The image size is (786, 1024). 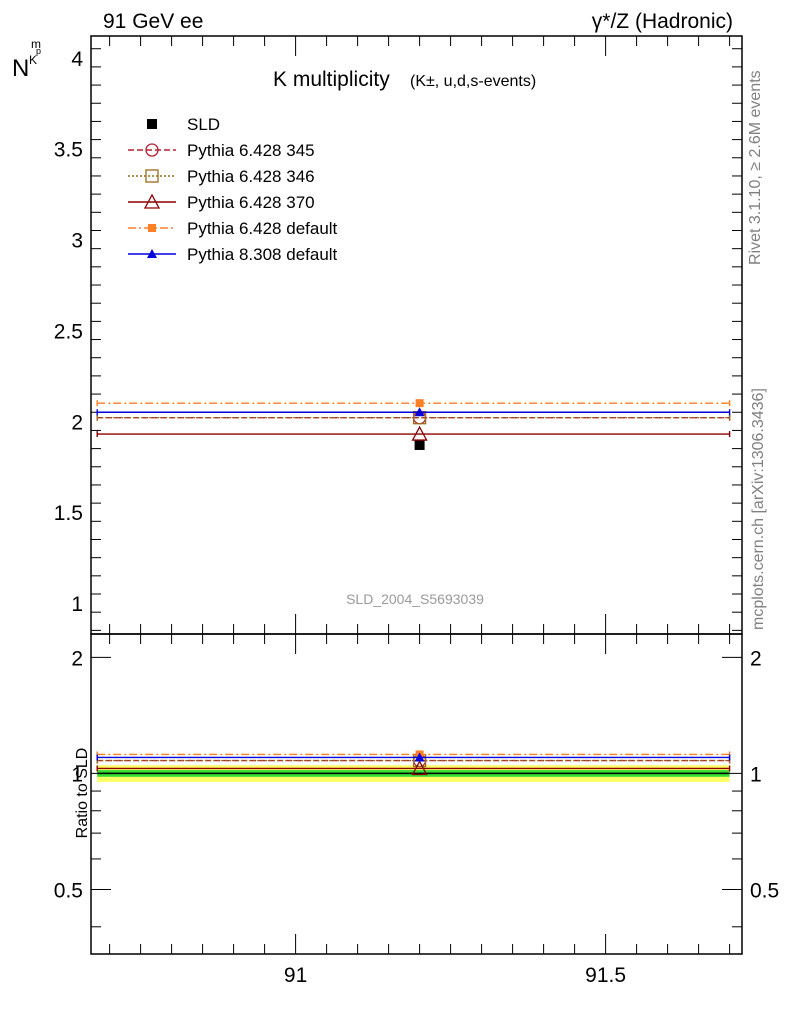 I want to click on series-SLD, so click(x=419, y=444).